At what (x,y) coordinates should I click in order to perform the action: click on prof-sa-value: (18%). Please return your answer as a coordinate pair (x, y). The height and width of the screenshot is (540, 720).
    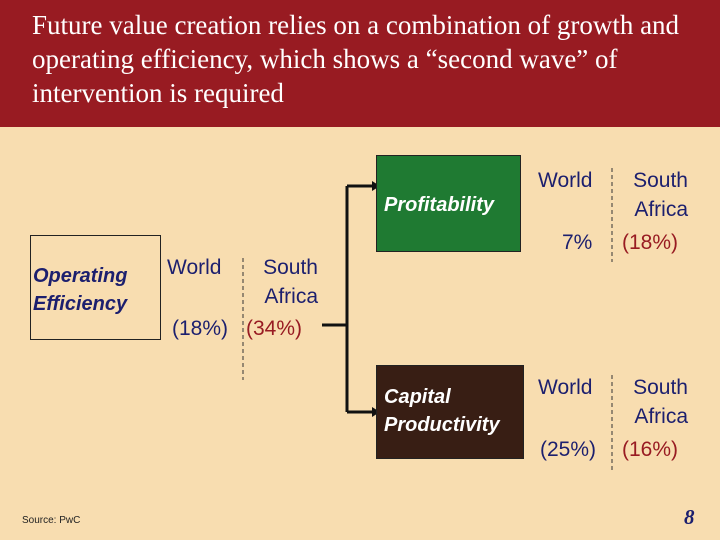
    Looking at the image, I should click on (650, 242).